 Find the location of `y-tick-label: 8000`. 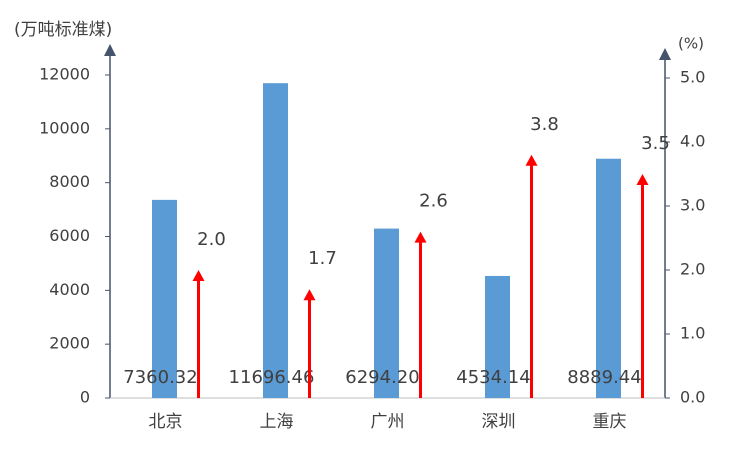

y-tick-label: 8000 is located at coordinates (69, 181).